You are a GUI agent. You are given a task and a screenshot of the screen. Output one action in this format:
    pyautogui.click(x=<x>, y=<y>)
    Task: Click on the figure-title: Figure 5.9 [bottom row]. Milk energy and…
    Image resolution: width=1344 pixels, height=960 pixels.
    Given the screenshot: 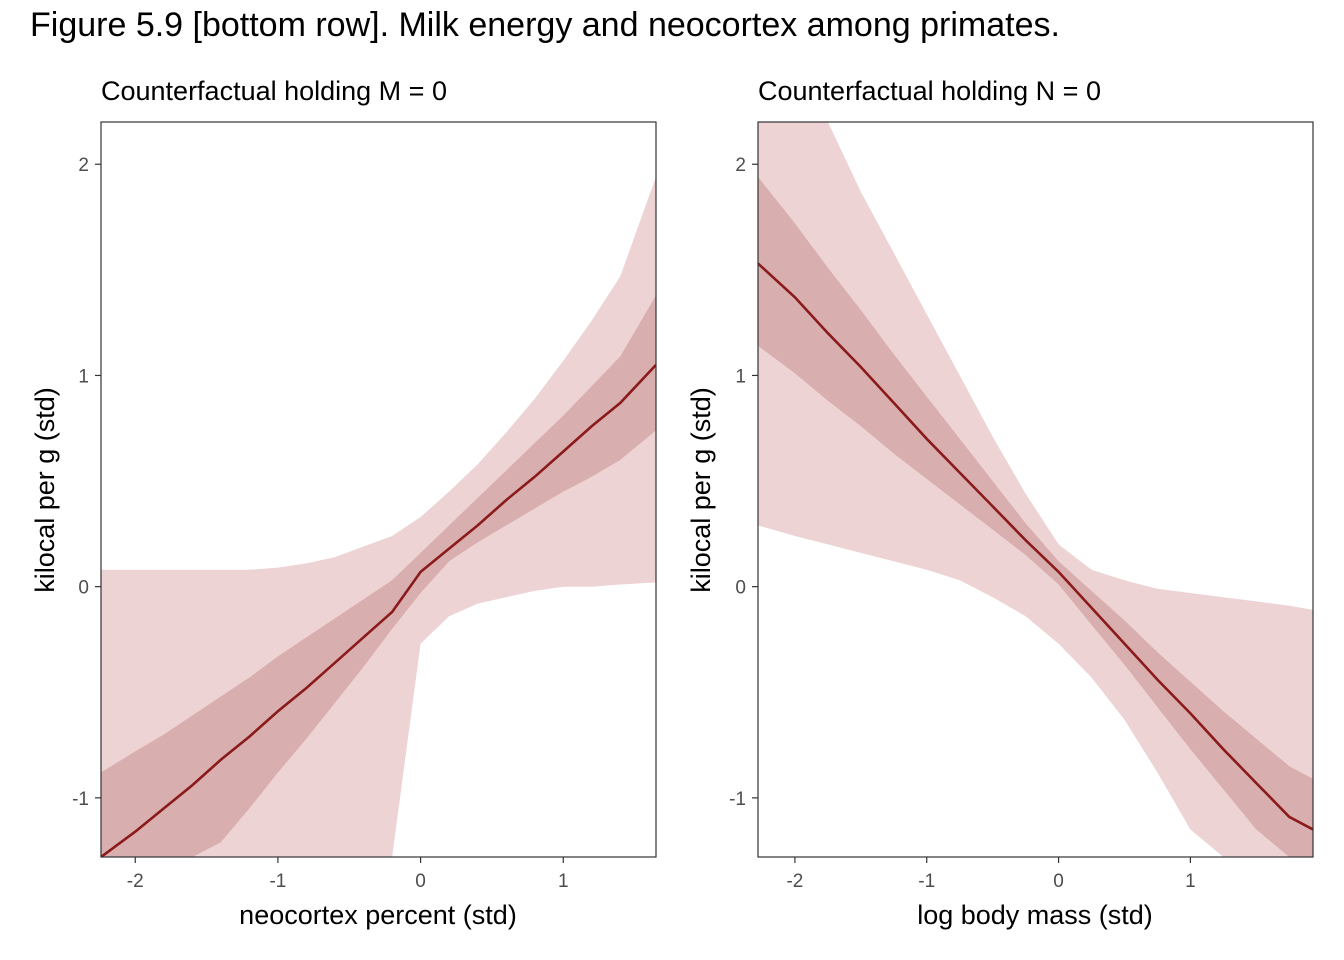 What is the action you would take?
    pyautogui.click(x=545, y=25)
    